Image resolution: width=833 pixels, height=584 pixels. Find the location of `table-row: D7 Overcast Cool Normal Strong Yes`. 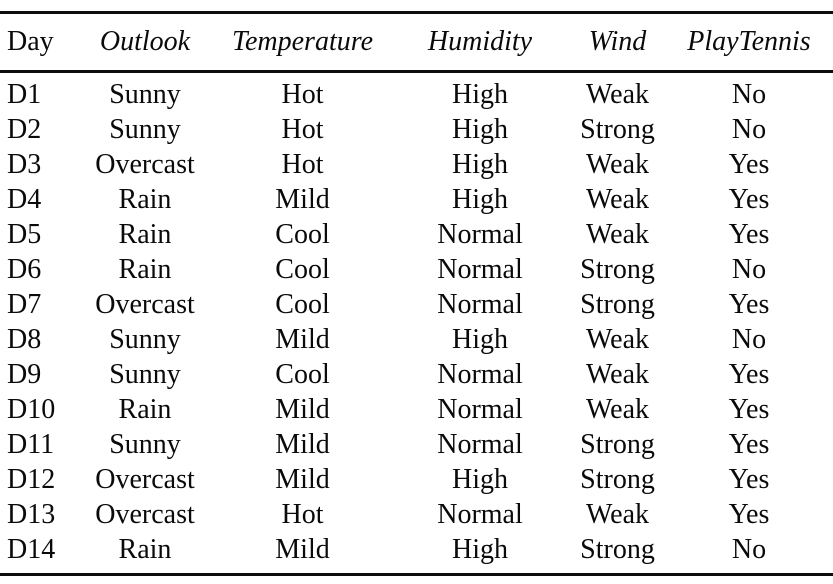

table-row: D7 Overcast Cool Normal Strong Yes is located at coordinates (416, 304).